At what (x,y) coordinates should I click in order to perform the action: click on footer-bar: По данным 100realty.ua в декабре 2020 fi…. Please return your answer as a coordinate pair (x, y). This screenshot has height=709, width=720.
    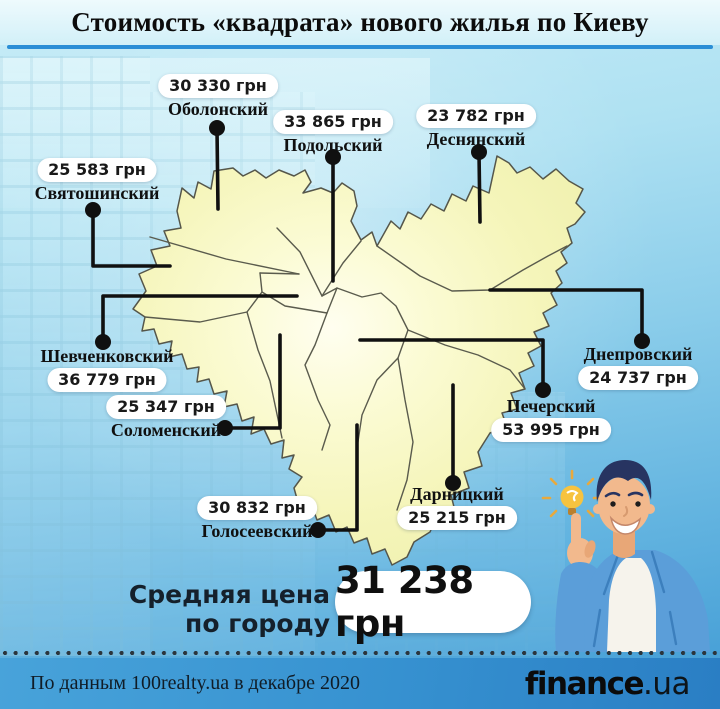
    Looking at the image, I should click on (360, 683).